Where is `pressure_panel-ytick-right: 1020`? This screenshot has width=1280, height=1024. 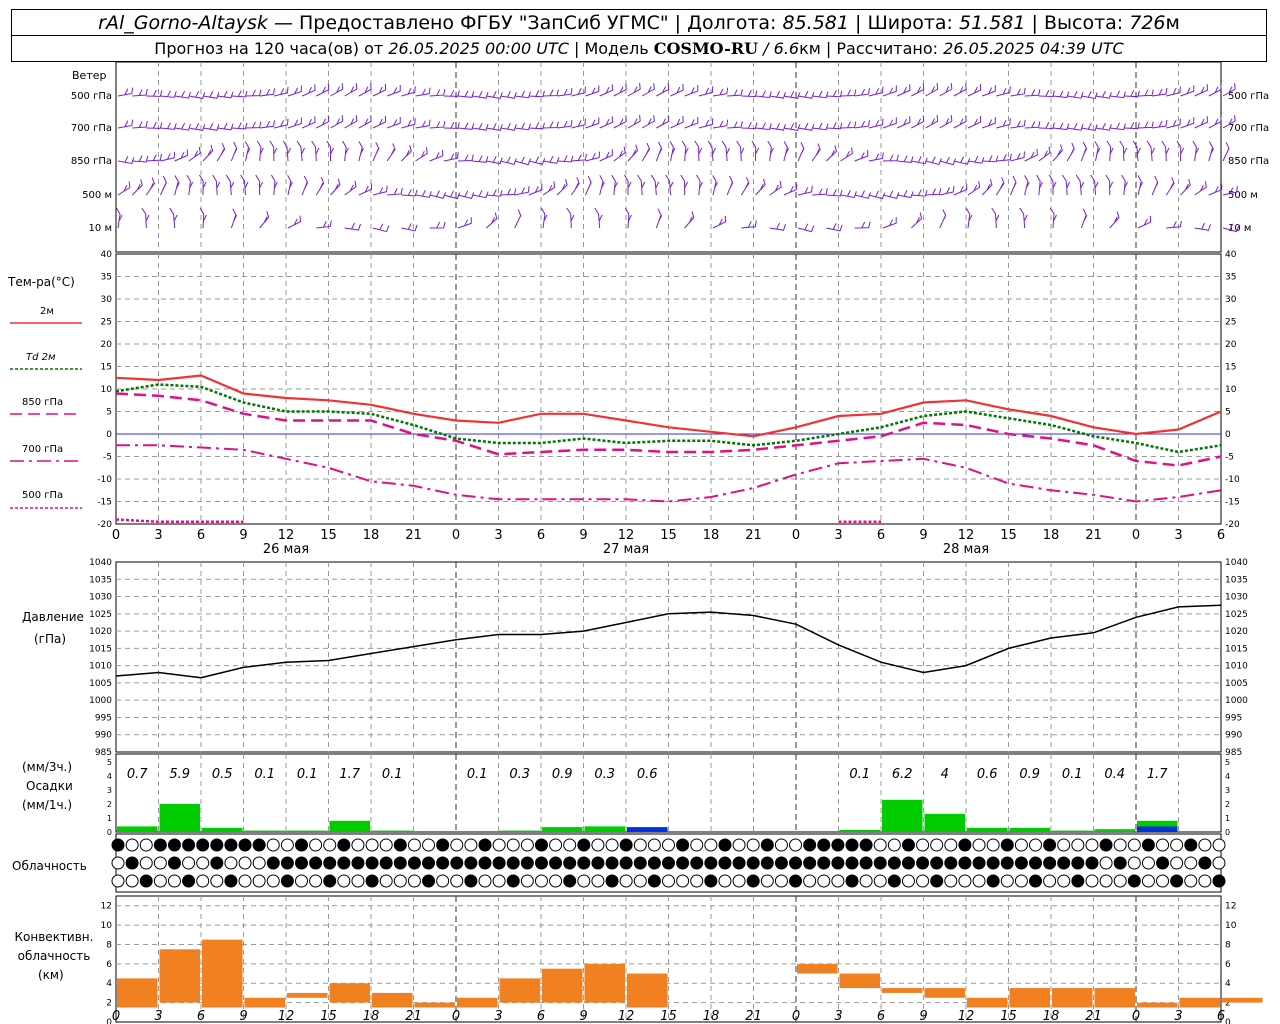
pressure_panel-ytick-right: 1020 is located at coordinates (1236, 632).